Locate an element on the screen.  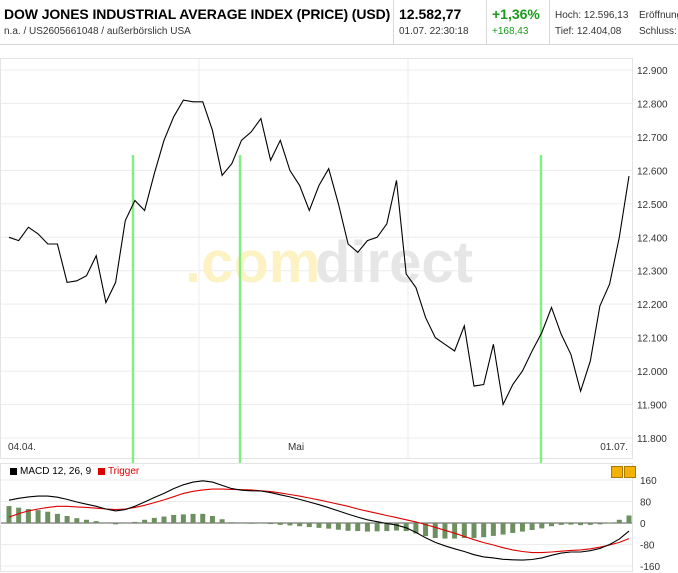
price-time: 01.07. 22:30:18 is located at coordinates (434, 31).